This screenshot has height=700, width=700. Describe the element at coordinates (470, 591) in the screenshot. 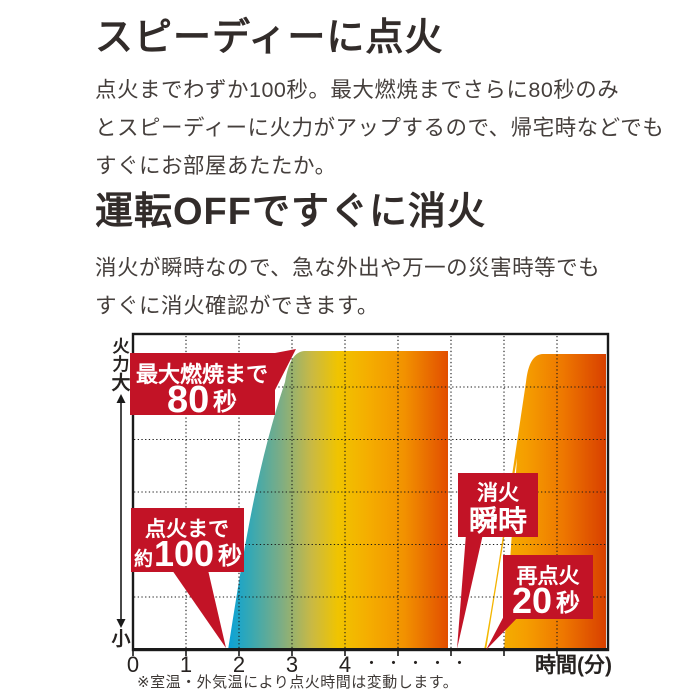

I see `badge-extinguish-tail` at that location.